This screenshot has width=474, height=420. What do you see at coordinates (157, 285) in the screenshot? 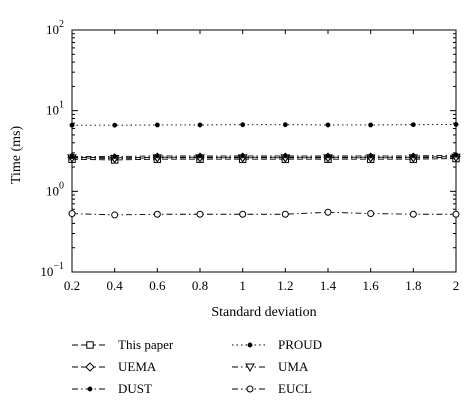
I see `x-tick-label: 0.6` at bounding box center [157, 285].